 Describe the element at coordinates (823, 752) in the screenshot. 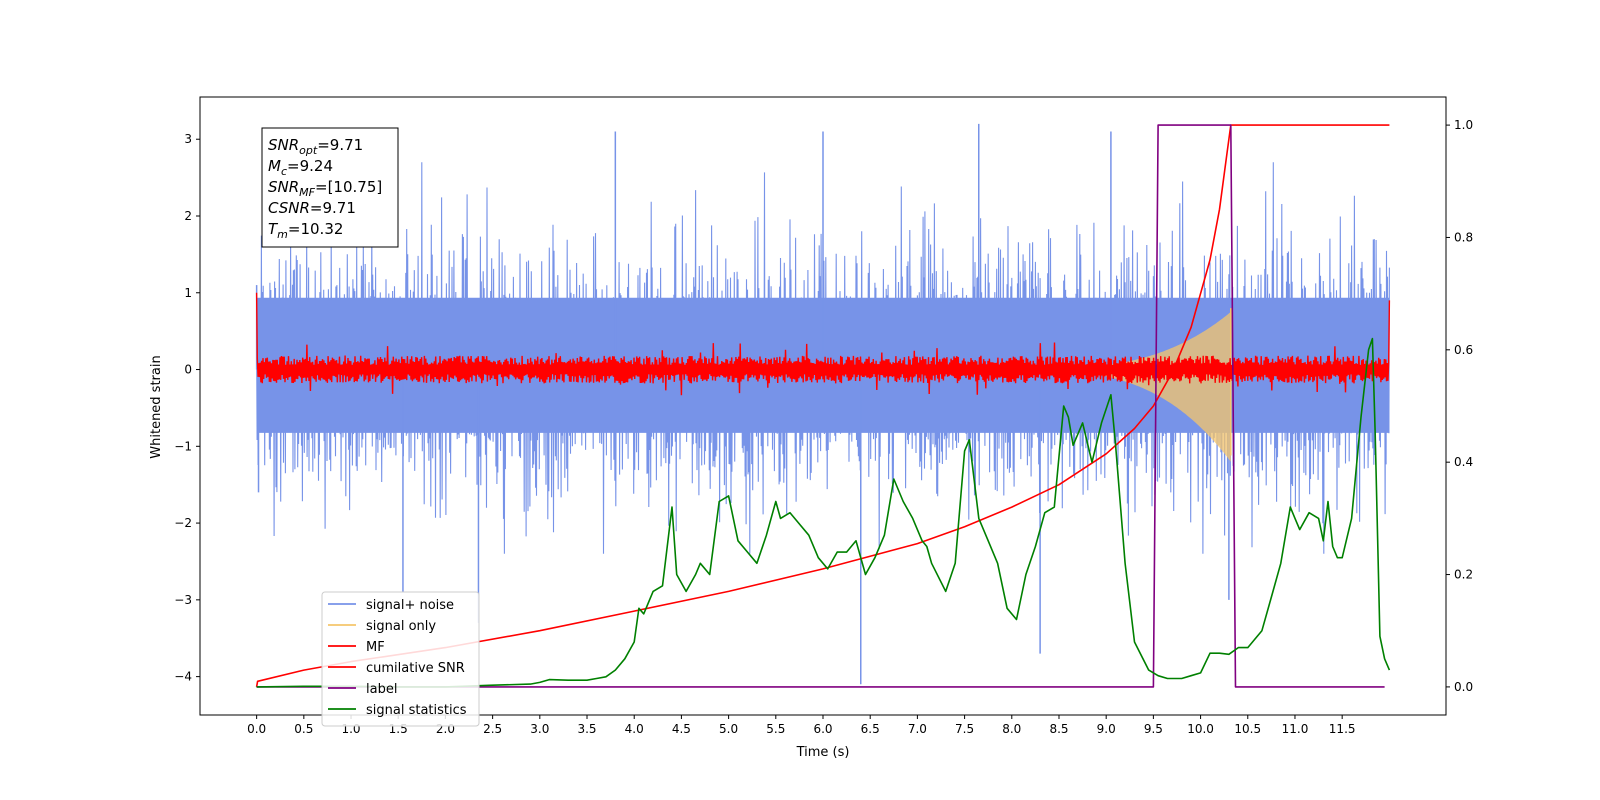

I see `x-axis-label: Time (s)` at that location.